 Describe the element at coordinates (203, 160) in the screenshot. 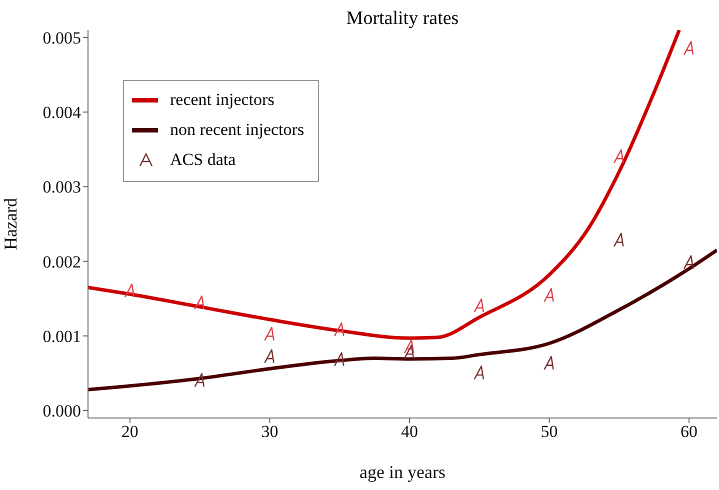

I see `legend-label: ACS data` at that location.